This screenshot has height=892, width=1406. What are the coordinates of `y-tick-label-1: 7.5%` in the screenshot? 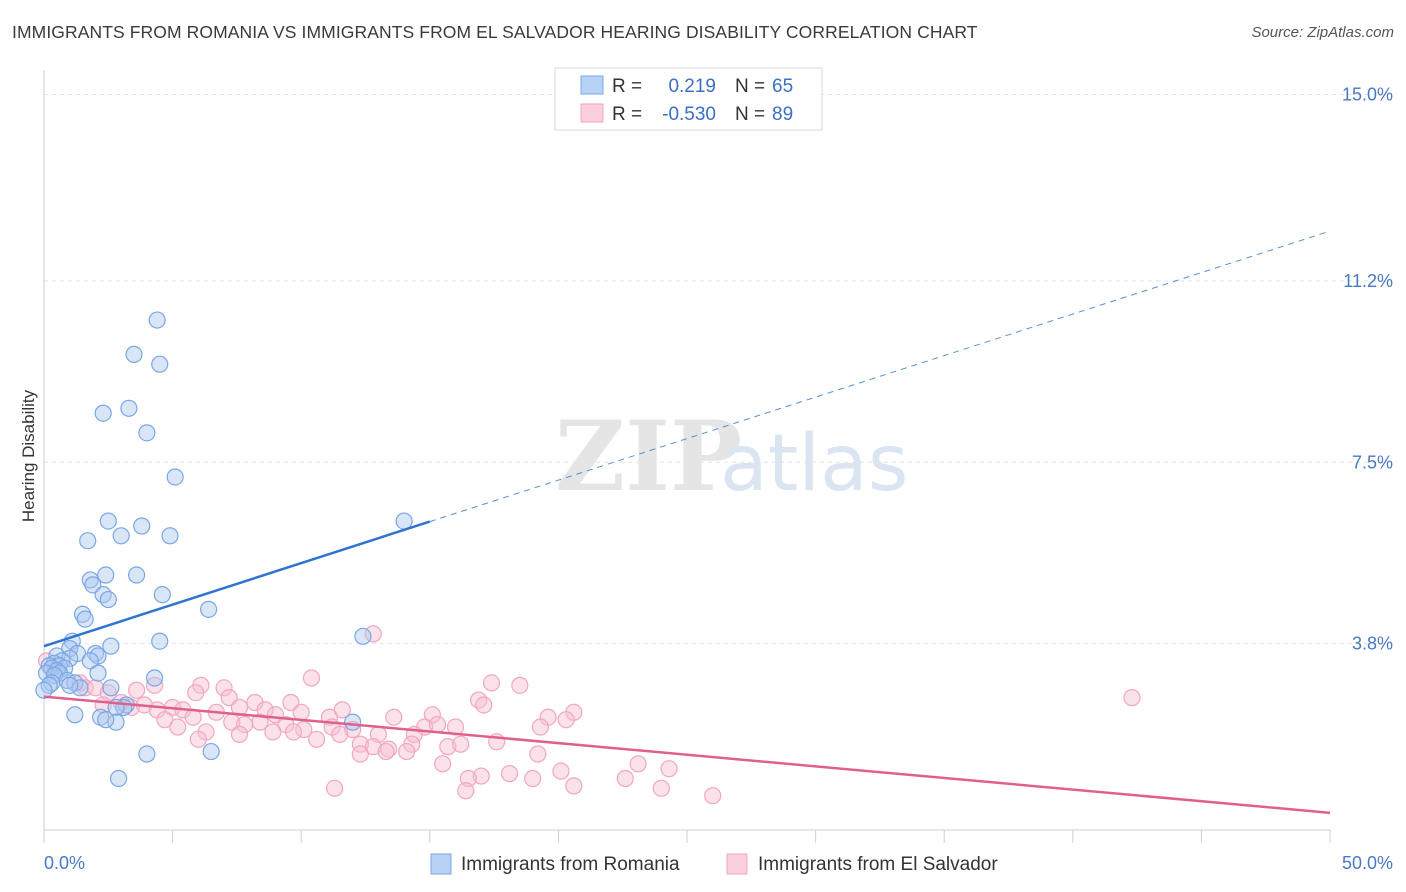 It's located at (1372, 462).